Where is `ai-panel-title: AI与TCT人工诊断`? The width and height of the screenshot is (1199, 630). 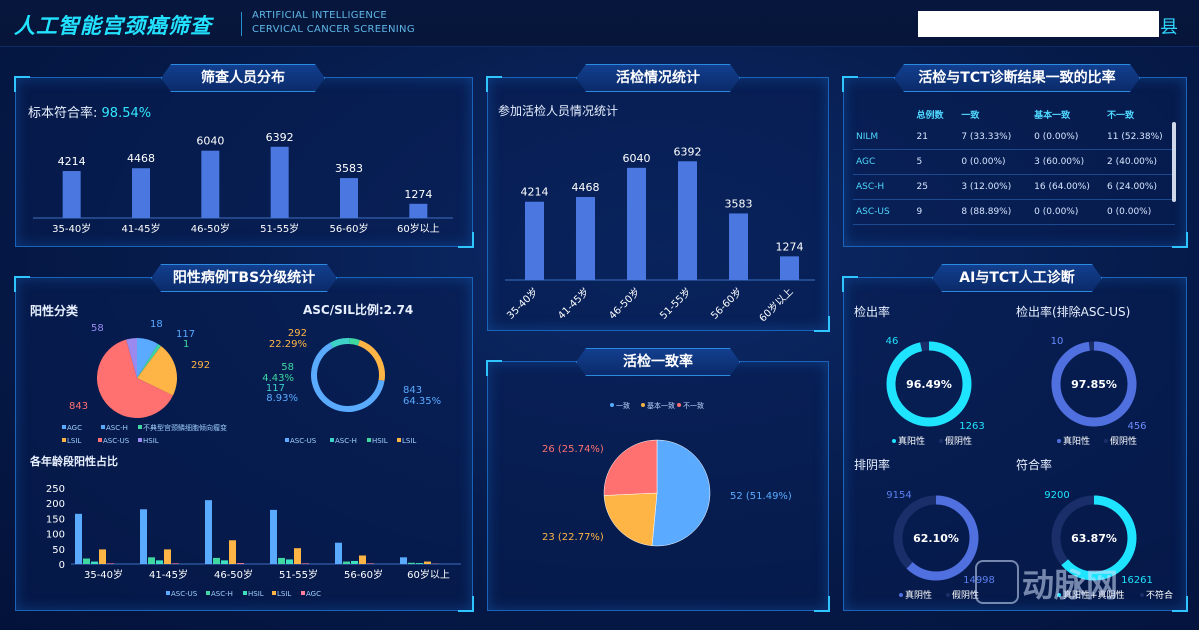 ai-panel-title: AI与TCT人工诊断 is located at coordinates (1017, 278).